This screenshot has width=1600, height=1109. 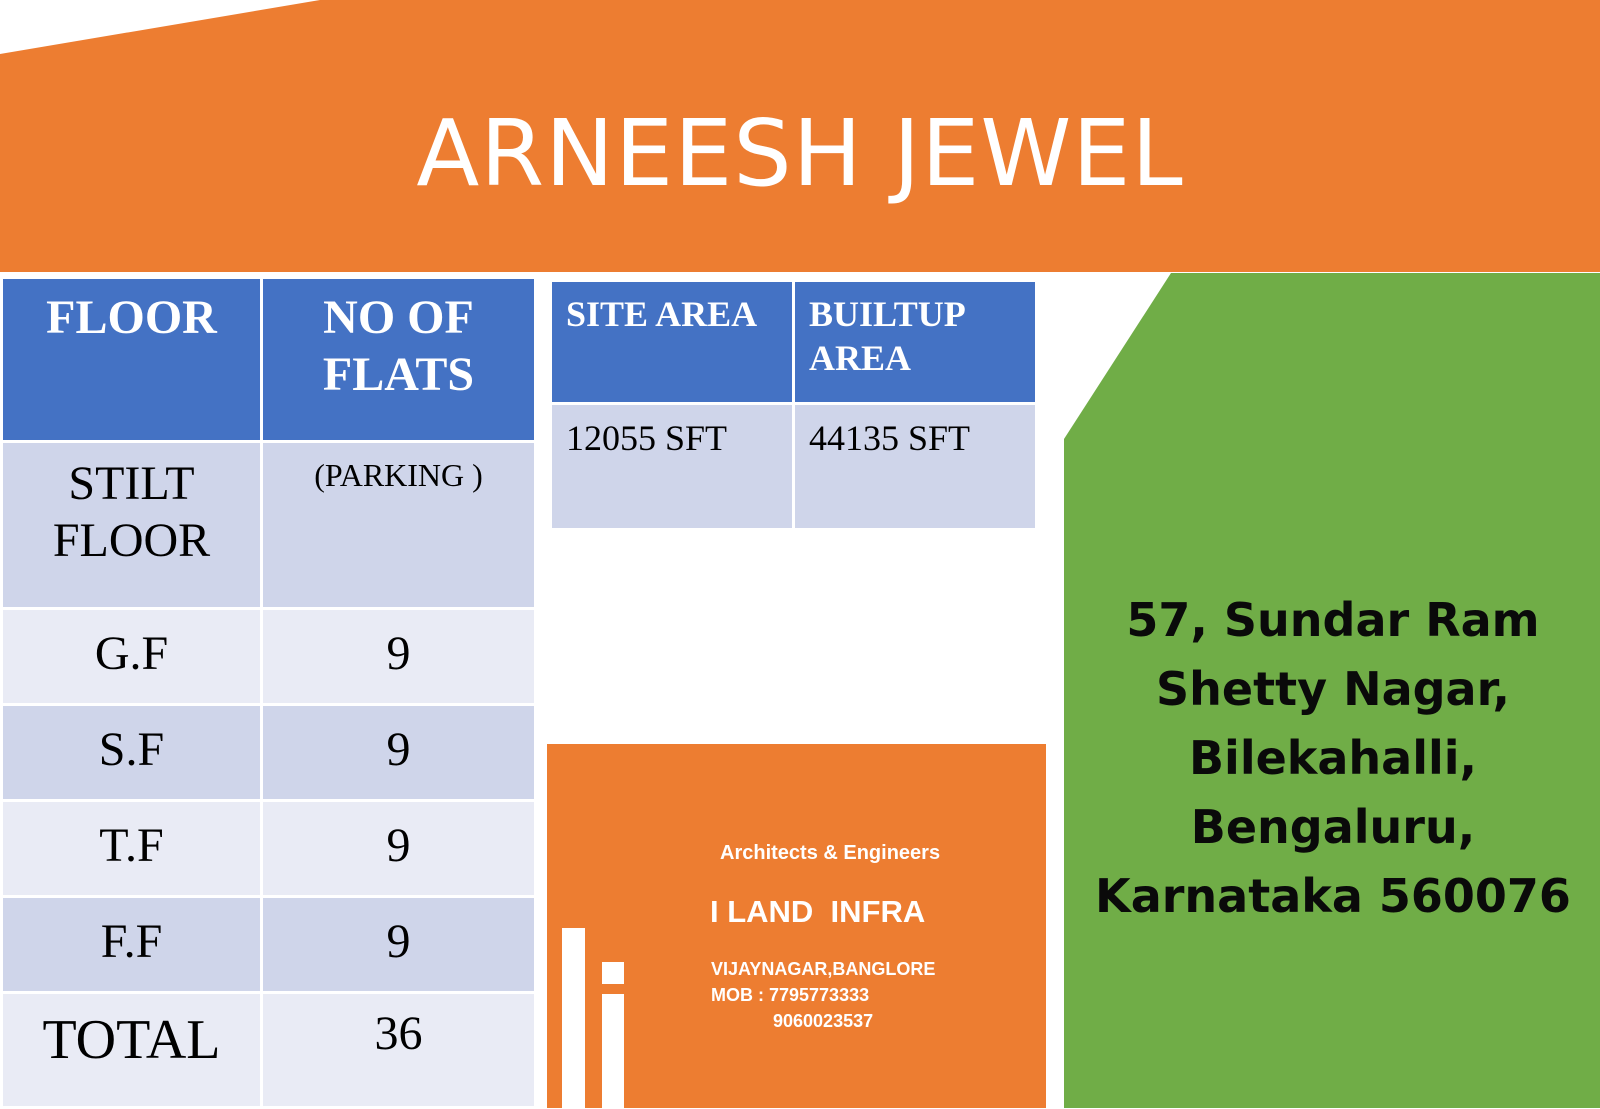 I want to click on builtup-area-value: 44135 SFT, so click(x=915, y=466).